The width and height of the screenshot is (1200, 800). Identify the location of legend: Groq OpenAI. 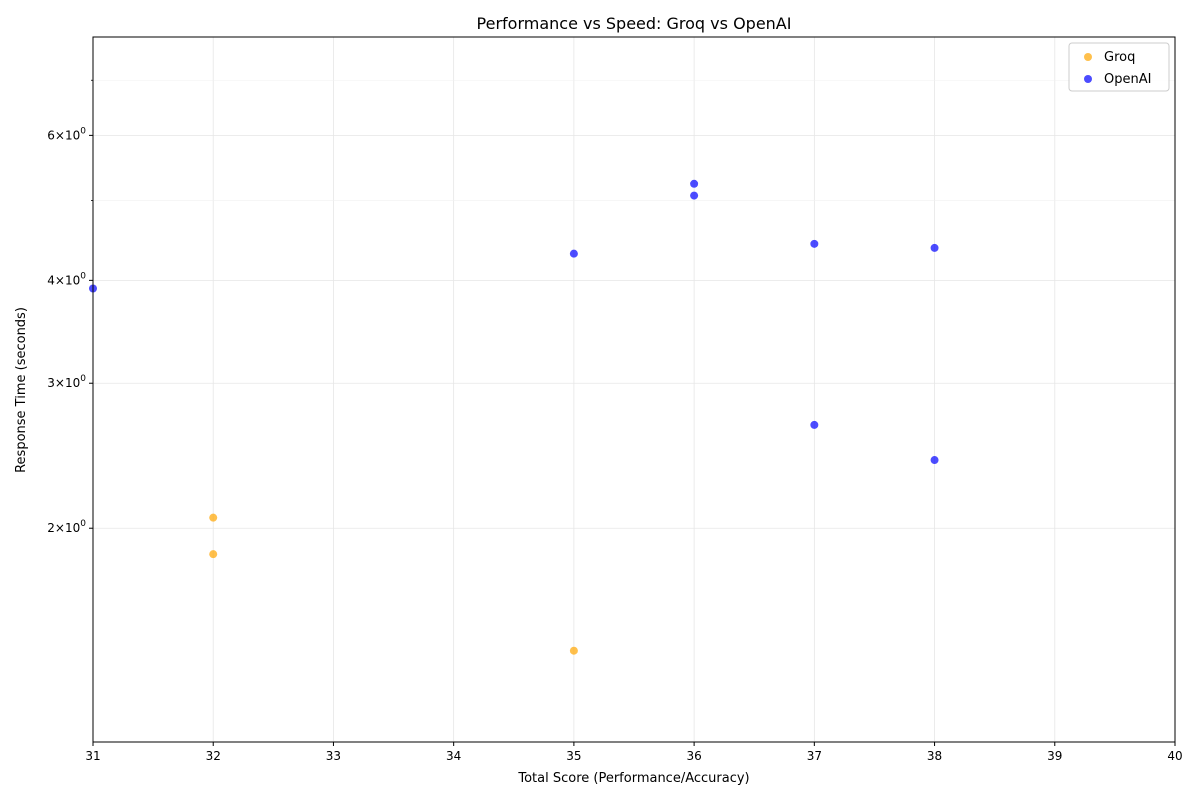
(1119, 67).